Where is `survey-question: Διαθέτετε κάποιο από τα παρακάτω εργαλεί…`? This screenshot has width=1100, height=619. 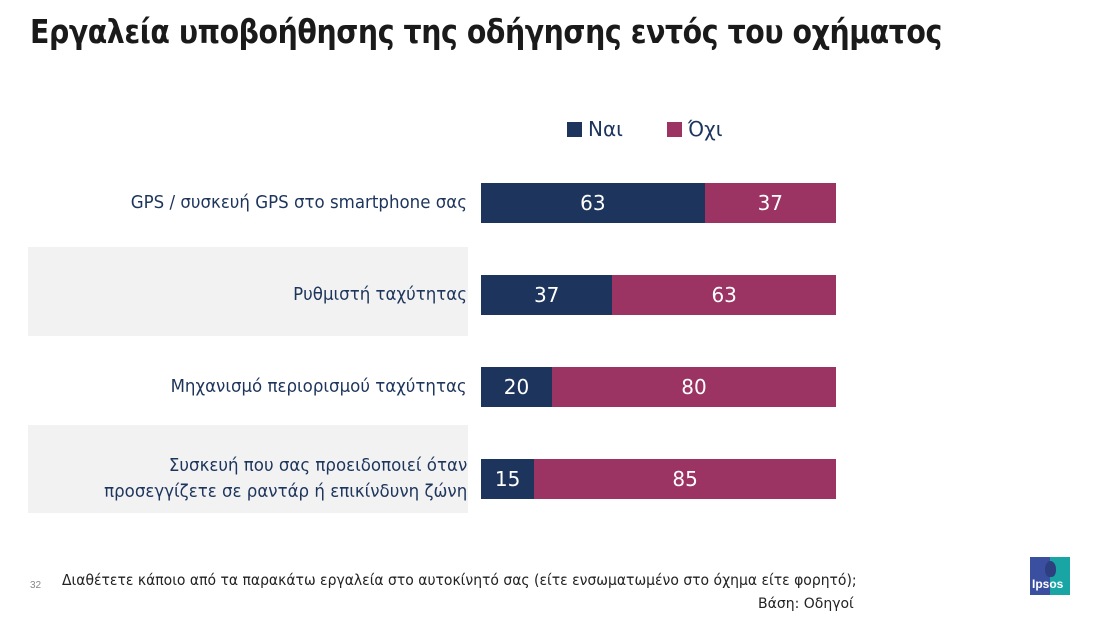 survey-question: Διαθέτετε κάποιο από τα παρακάτω εργαλεί… is located at coordinates (459, 580).